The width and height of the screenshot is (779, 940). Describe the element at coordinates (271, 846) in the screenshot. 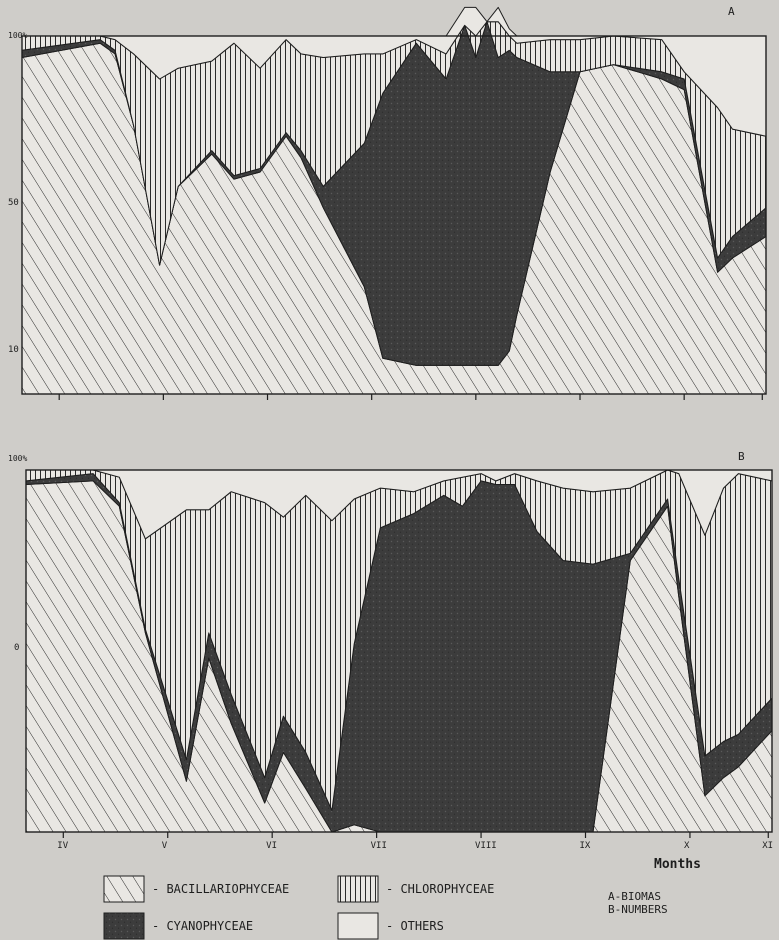

I see `x-tick-label: VI` at that location.